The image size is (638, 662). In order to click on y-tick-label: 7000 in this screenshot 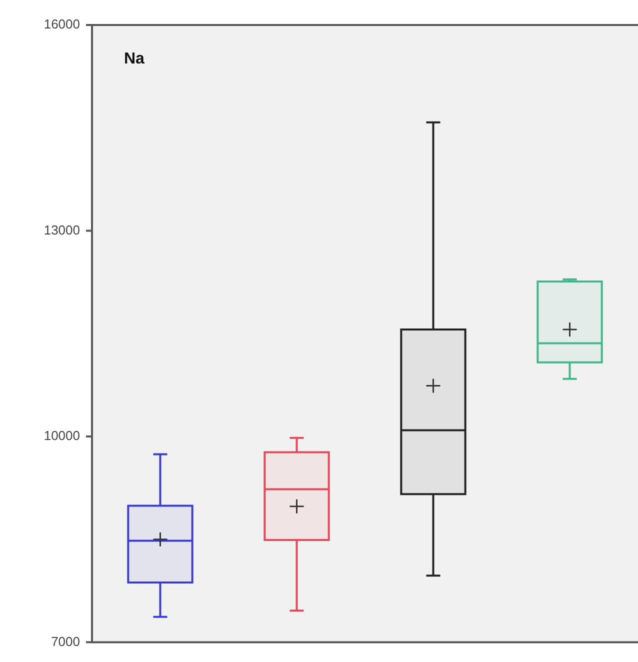, I will do `click(65, 641)`.